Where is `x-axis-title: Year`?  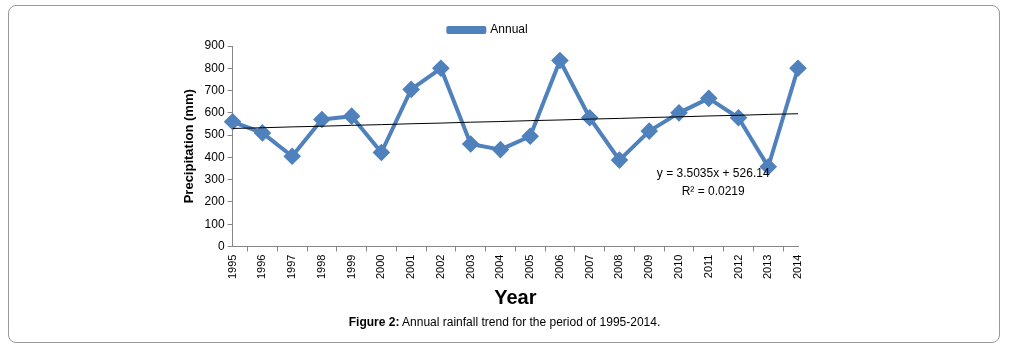 x-axis-title: Year is located at coordinates (515, 296).